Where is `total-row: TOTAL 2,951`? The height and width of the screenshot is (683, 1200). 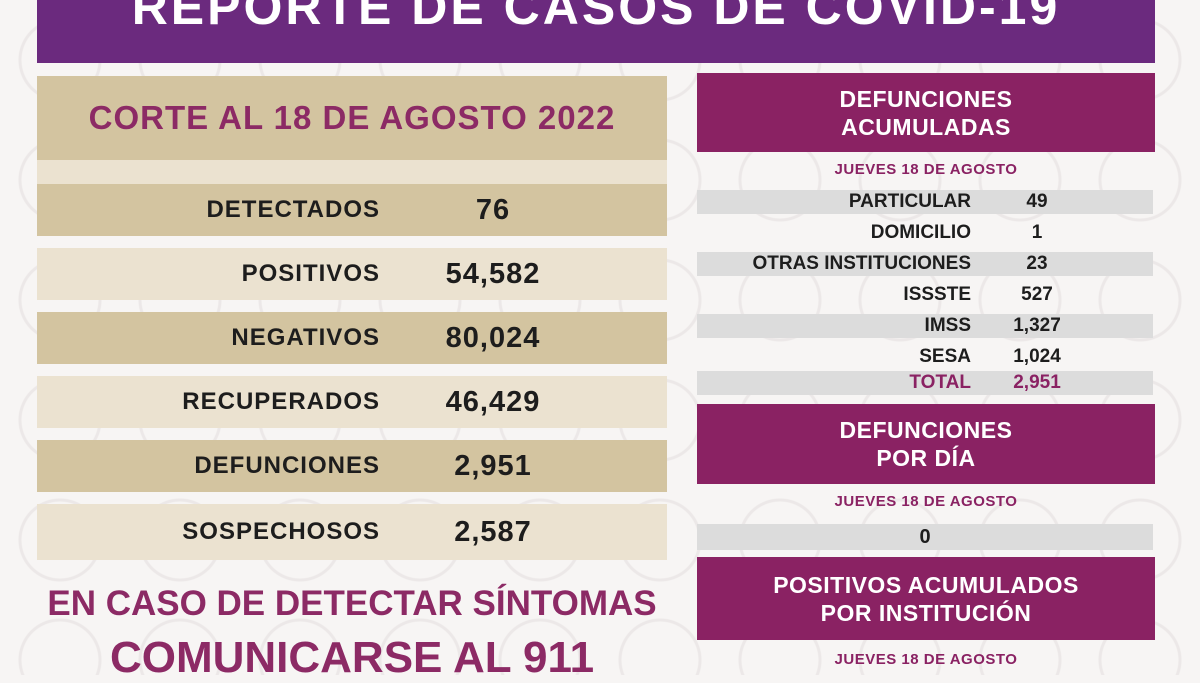 total-row: TOTAL 2,951 is located at coordinates (925, 383).